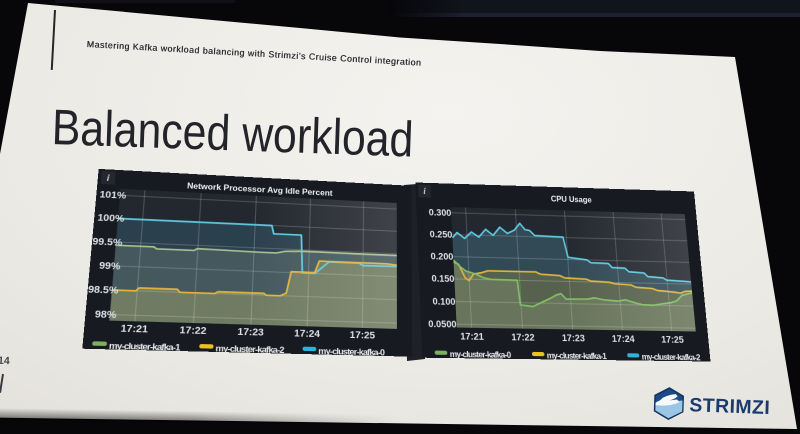 This screenshot has width=800, height=434. I want to click on svg-text: 98.5%, so click(104, 290).